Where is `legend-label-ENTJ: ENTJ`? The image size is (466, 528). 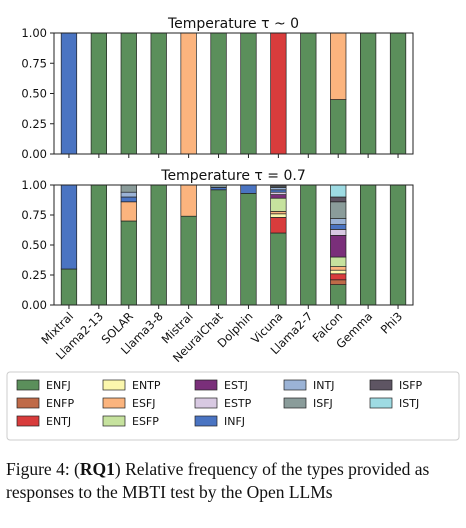 legend-label-ENTJ: ENTJ is located at coordinates (58, 421).